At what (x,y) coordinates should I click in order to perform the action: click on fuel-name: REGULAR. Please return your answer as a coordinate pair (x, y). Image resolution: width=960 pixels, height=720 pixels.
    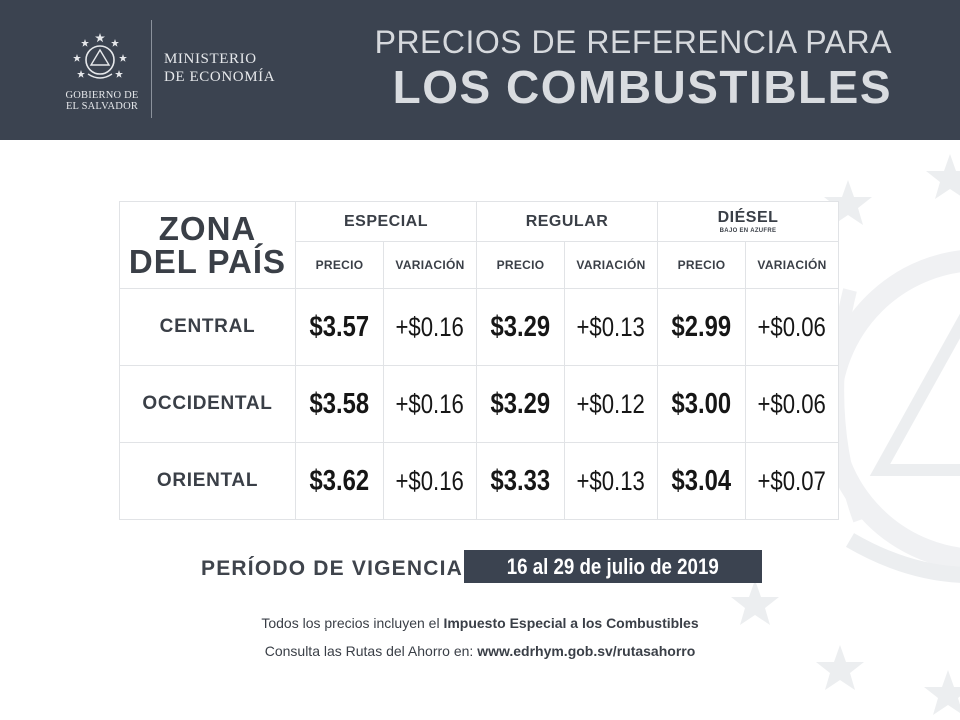
    Looking at the image, I should click on (567, 221).